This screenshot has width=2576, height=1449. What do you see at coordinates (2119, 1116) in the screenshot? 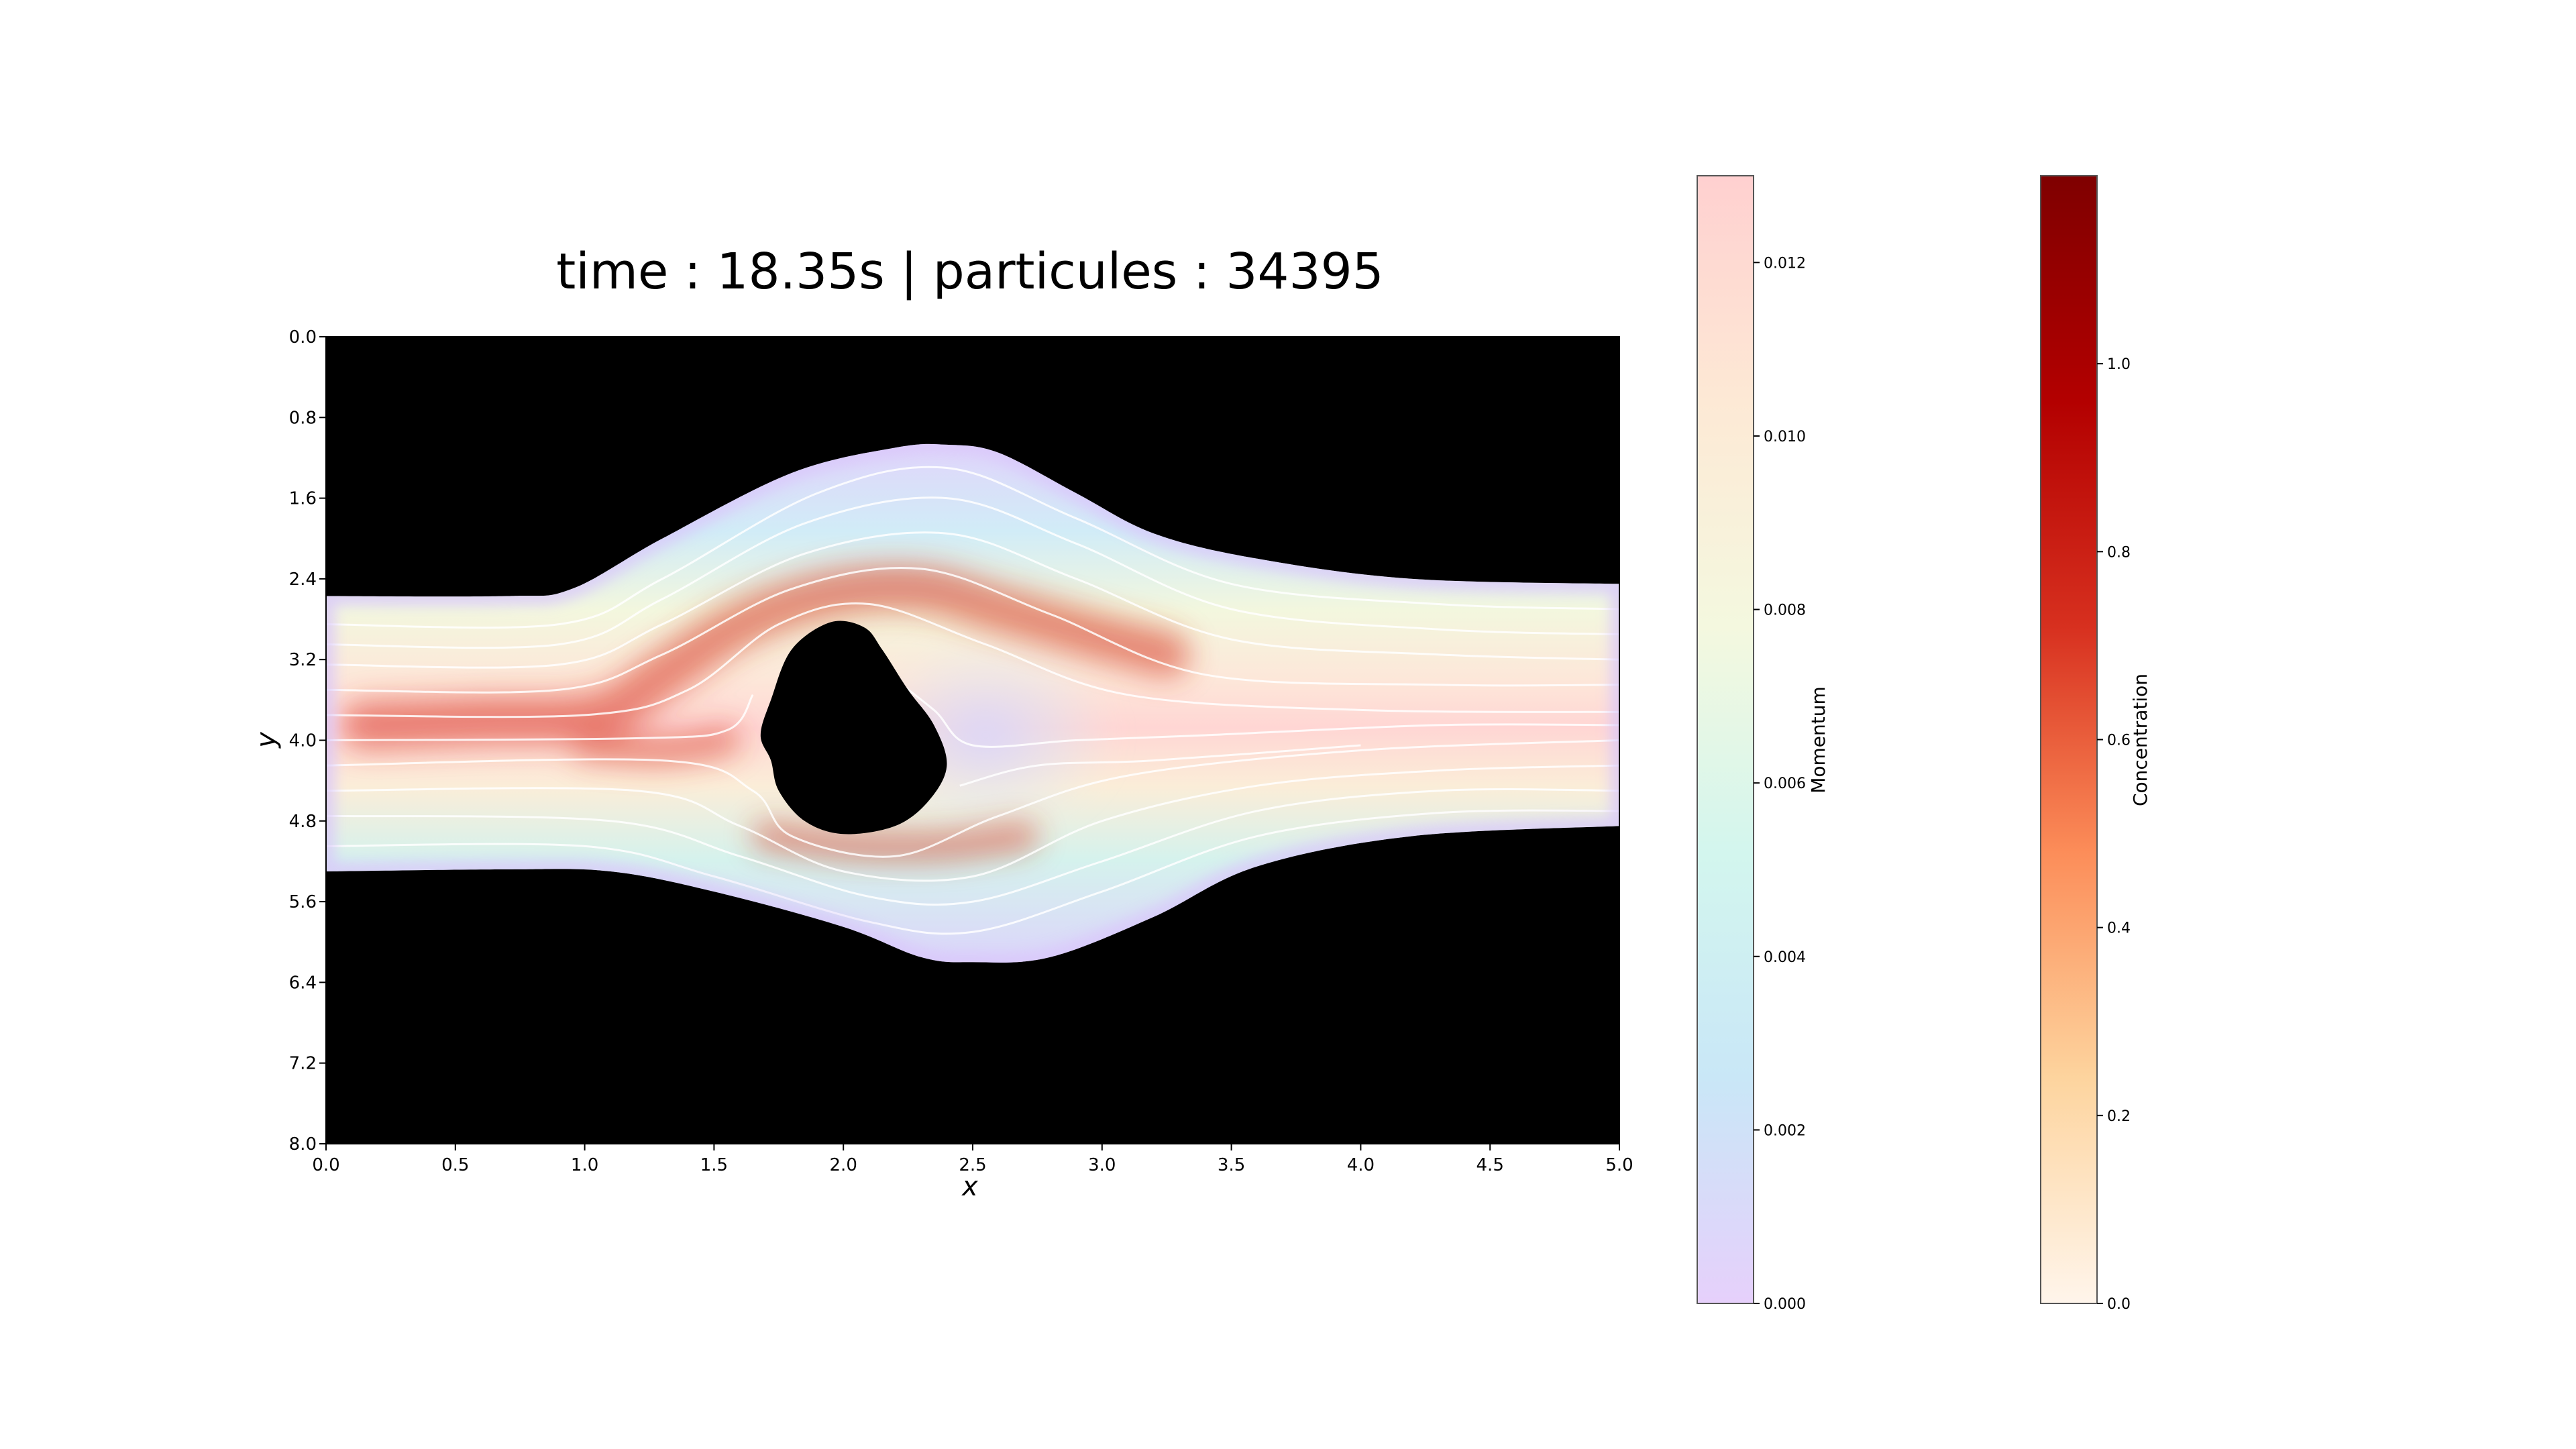
I see `colorbar-tick-label: 0.2` at bounding box center [2119, 1116].